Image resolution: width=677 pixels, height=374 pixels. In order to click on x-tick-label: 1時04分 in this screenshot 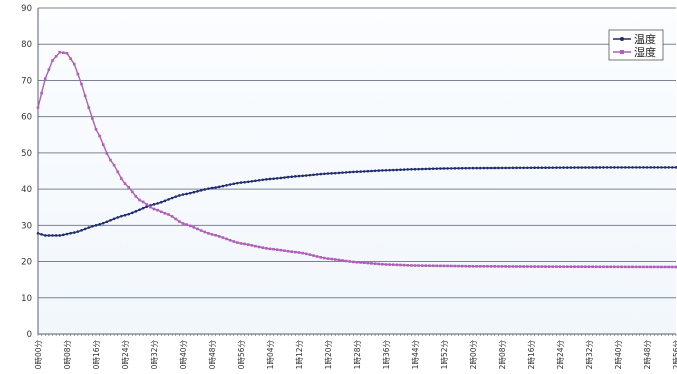, I will do `click(270, 355)`.